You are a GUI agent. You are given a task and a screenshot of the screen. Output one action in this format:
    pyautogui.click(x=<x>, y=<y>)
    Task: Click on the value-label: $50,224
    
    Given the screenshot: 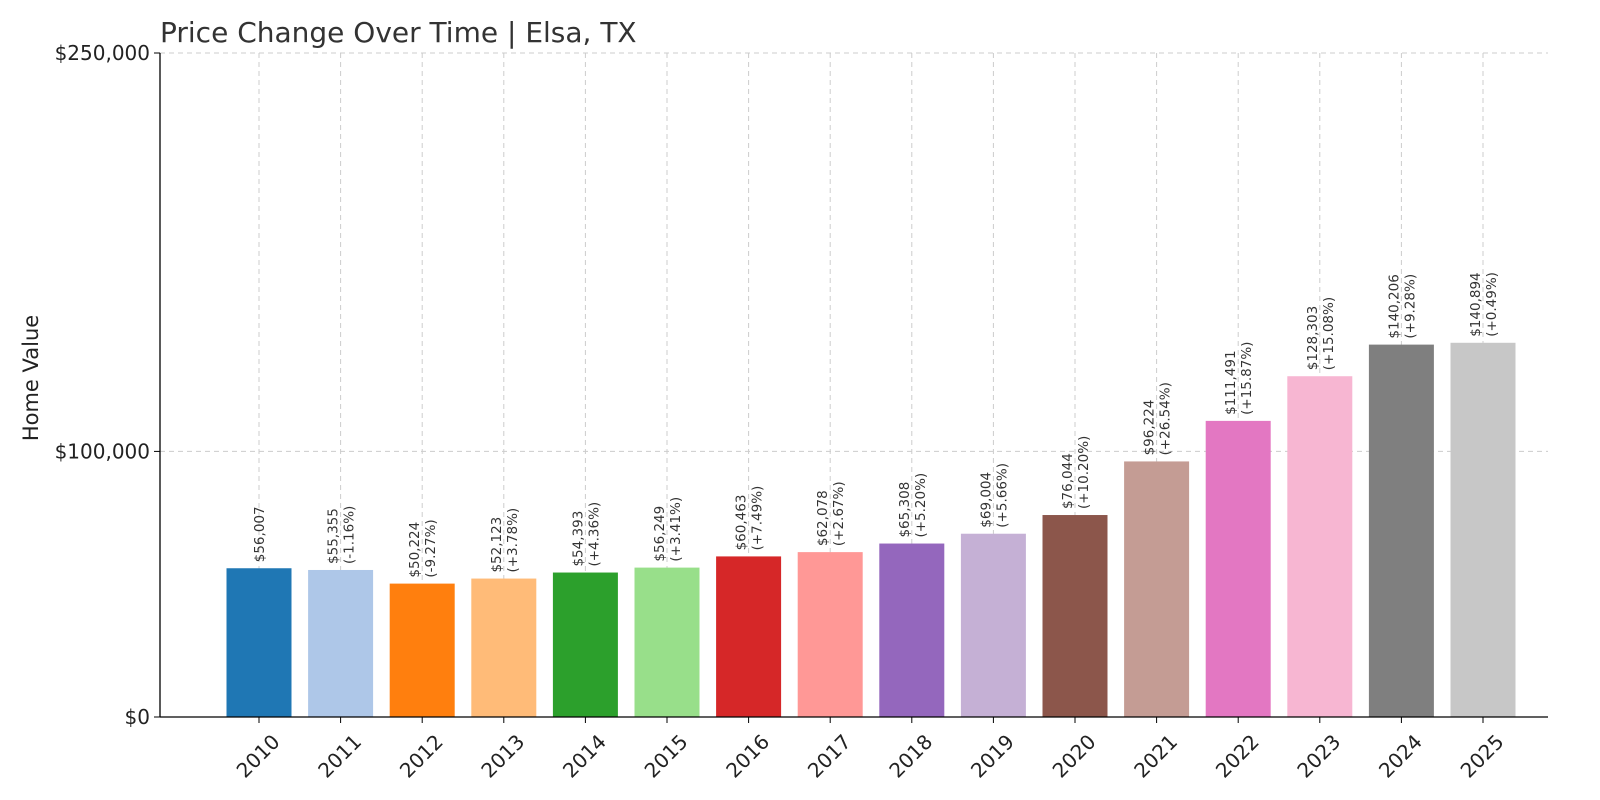 What is the action you would take?
    pyautogui.click(x=415, y=550)
    